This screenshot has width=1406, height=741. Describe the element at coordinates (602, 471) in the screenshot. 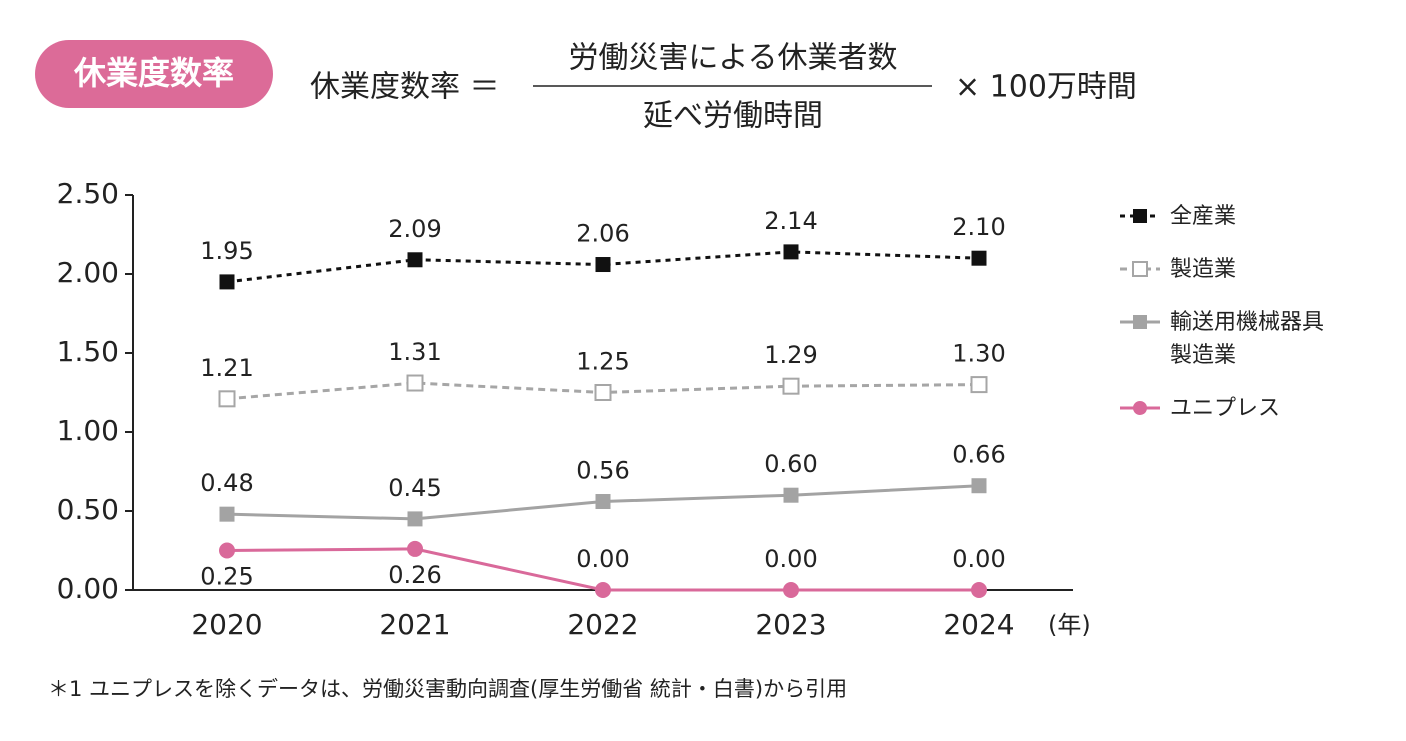

I see `data-label: 0.56` at that location.